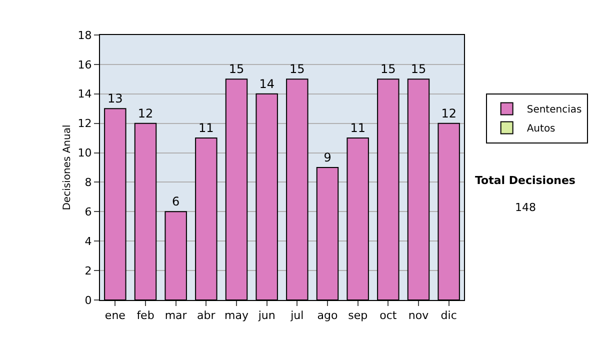 This screenshot has width=600, height=340. I want to click on y-tick-label: 6, so click(88, 212).